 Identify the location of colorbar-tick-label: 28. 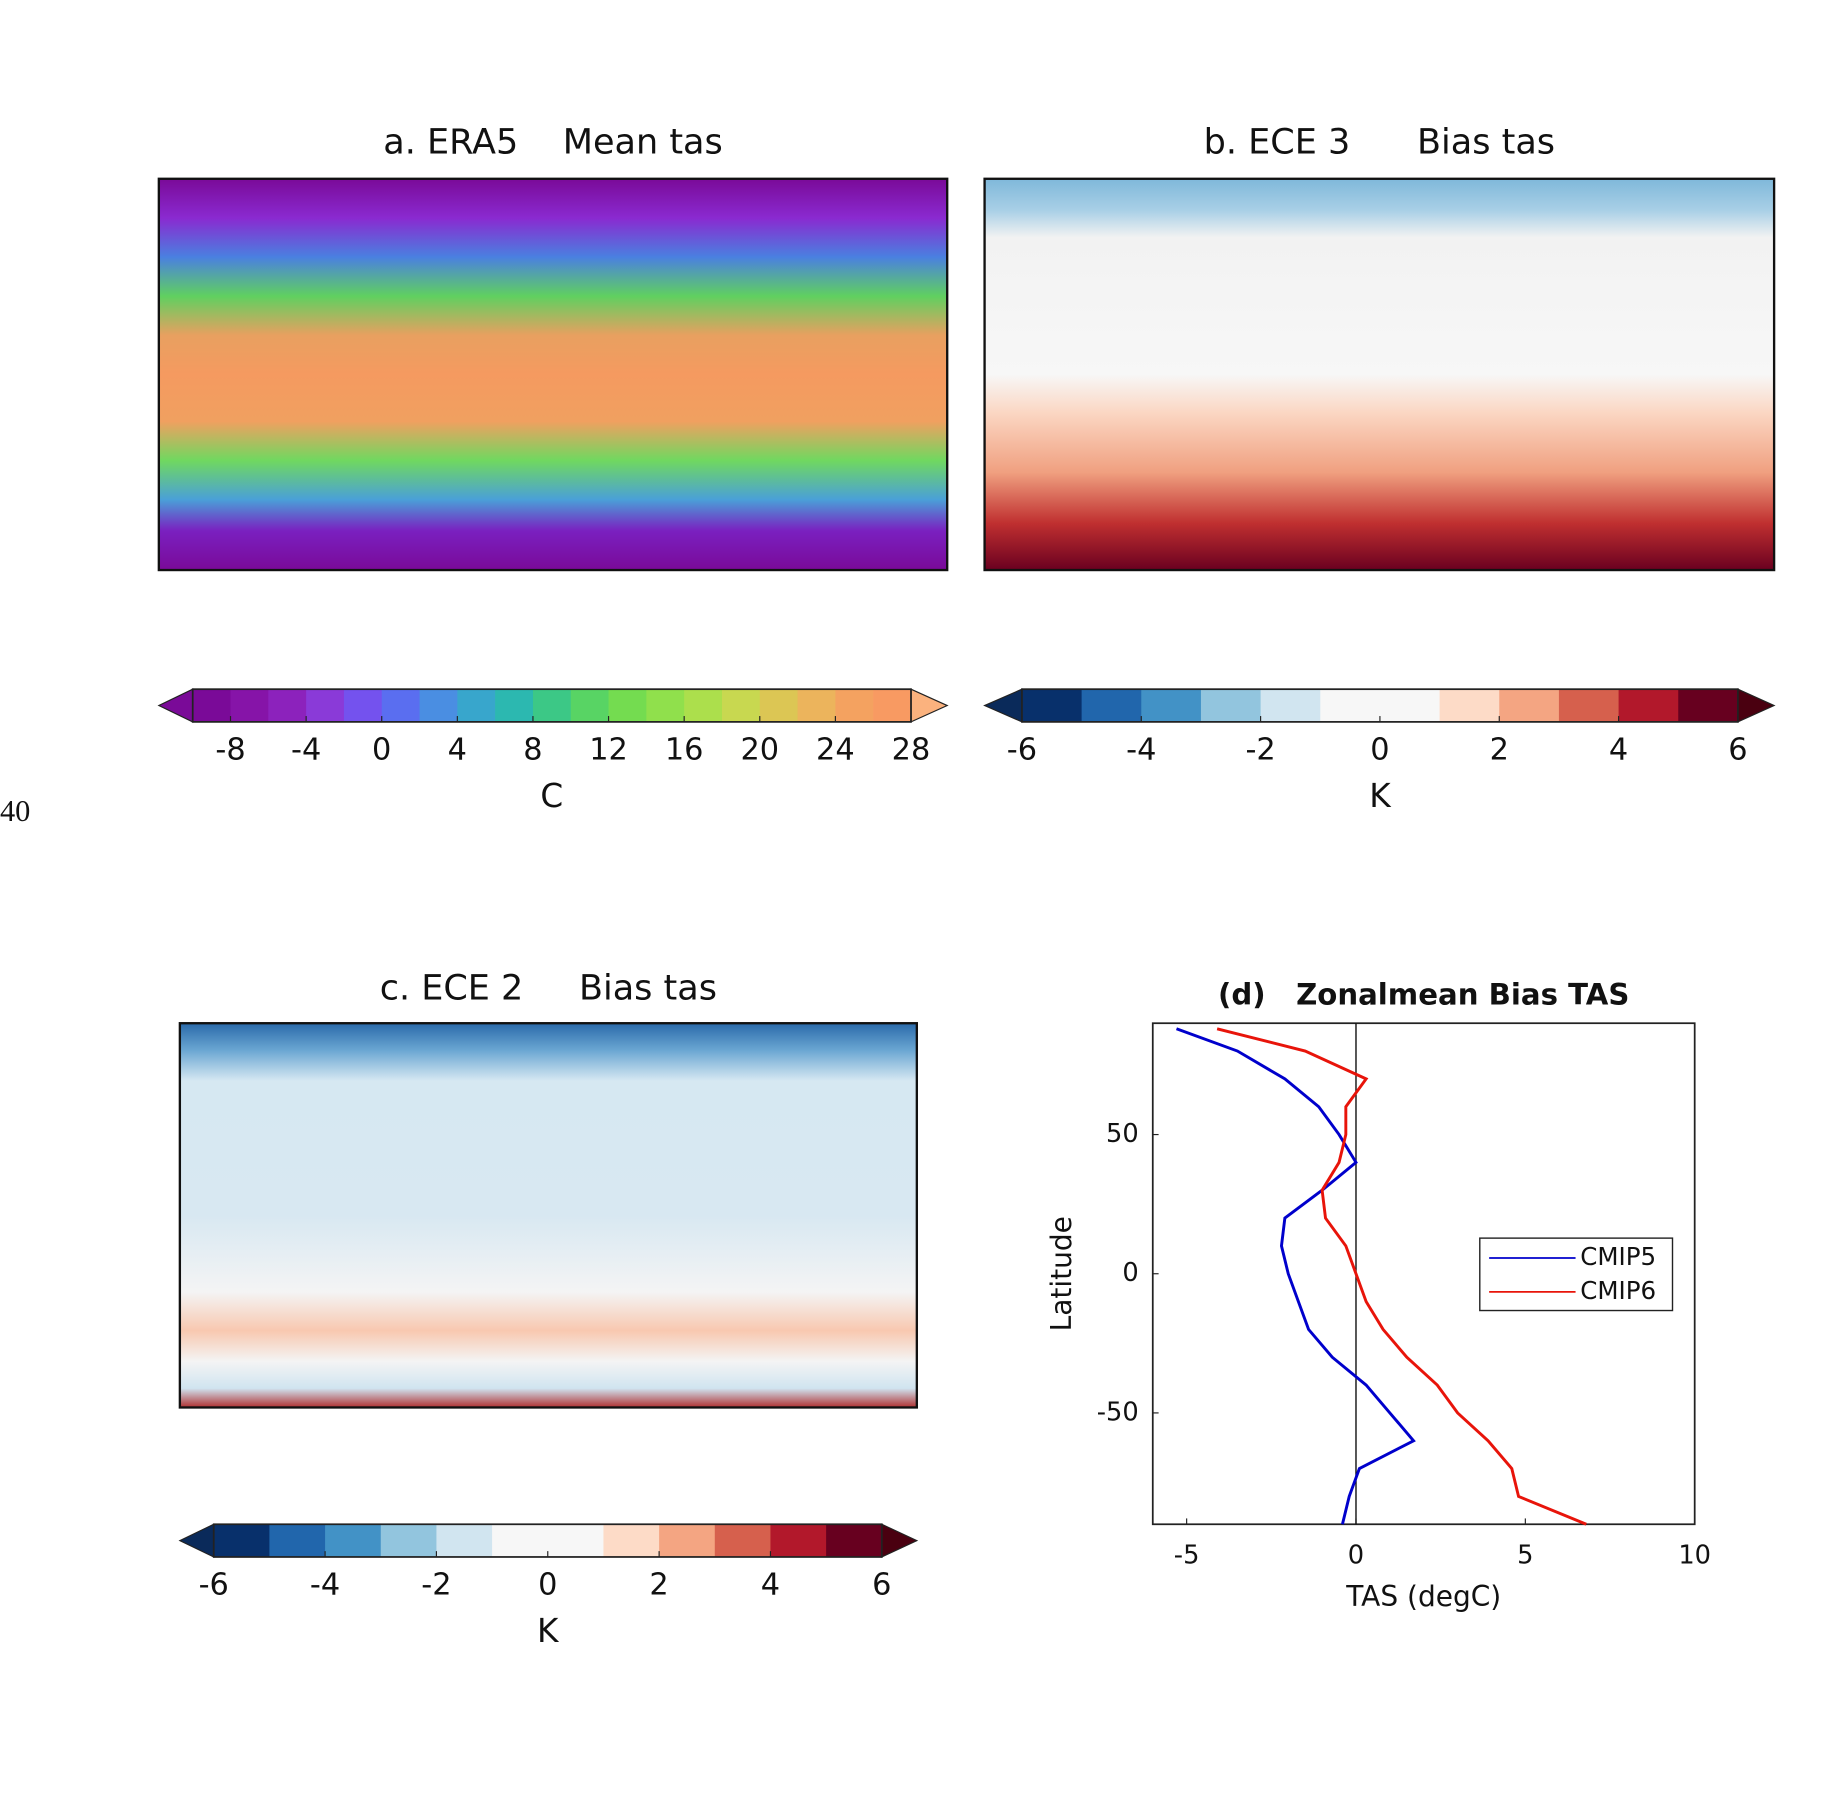
(911, 750).